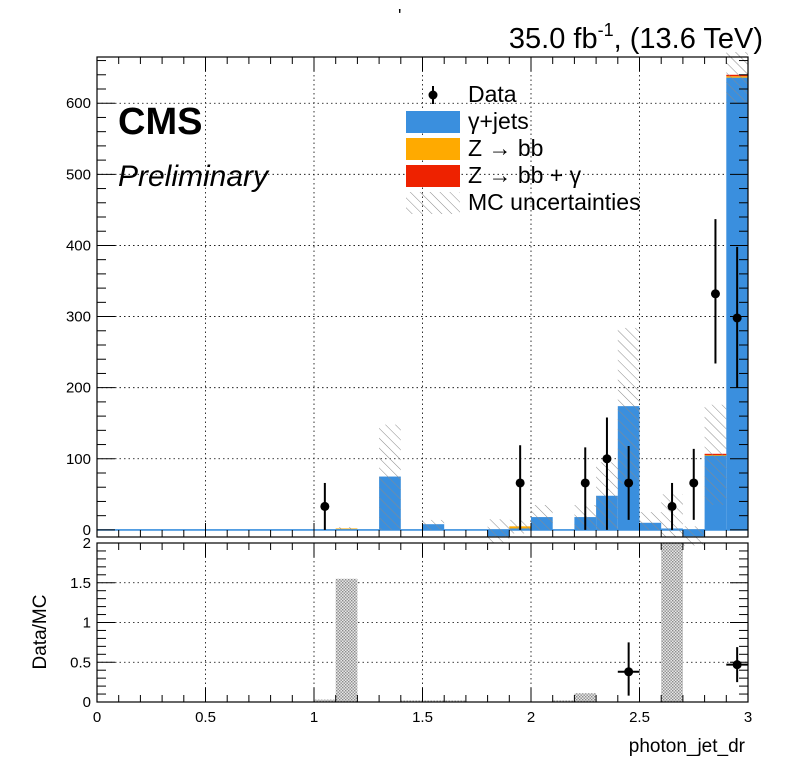 The height and width of the screenshot is (772, 796). I want to click on cms-label: CMS, so click(160, 122).